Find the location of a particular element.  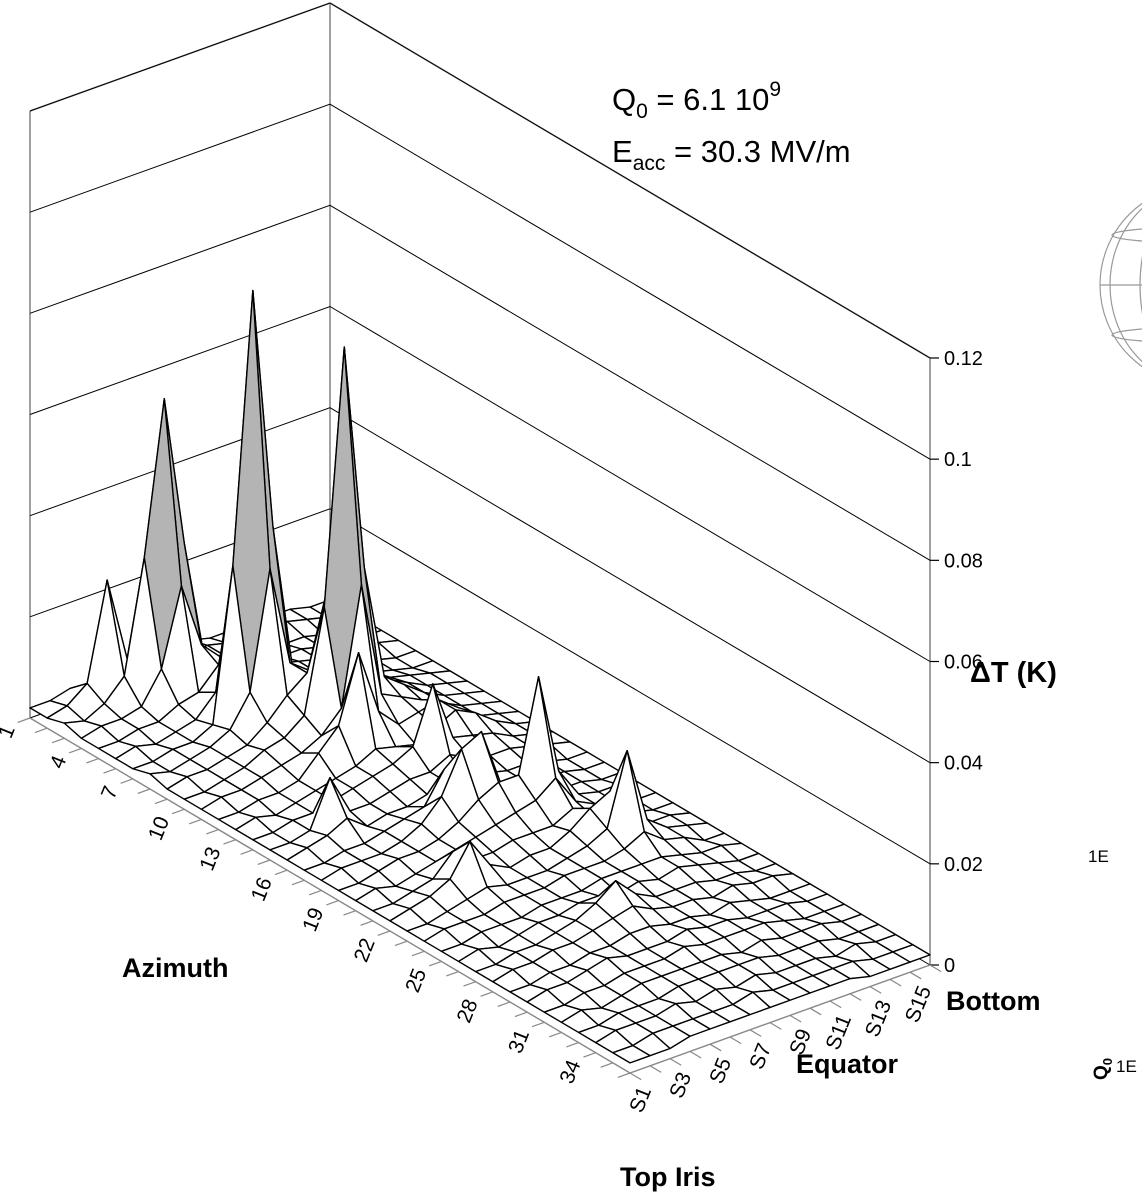

z-tick-label: 0.02 is located at coordinates (963, 865).